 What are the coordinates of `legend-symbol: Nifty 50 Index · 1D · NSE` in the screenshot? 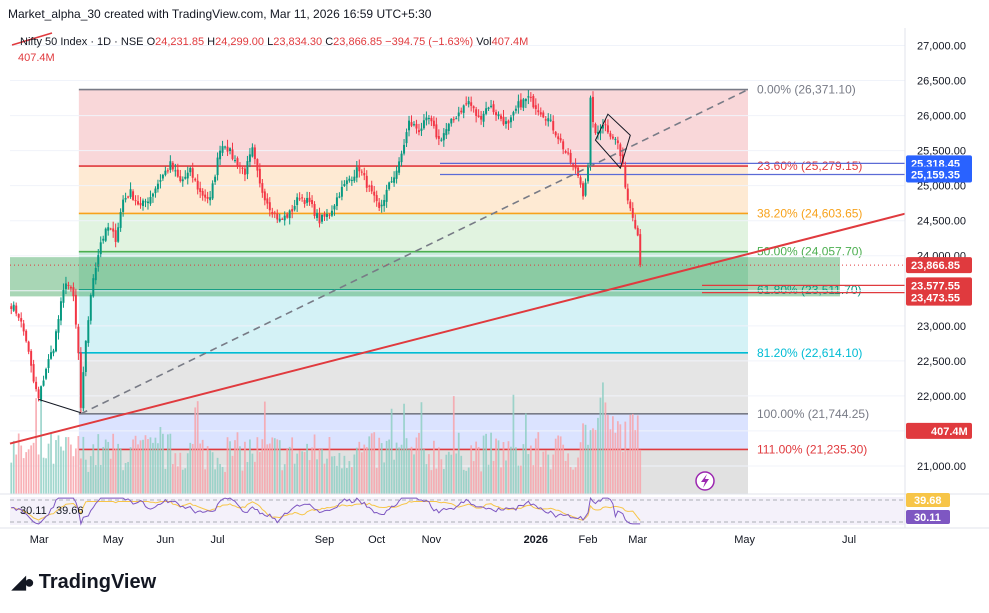 It's located at (82, 42).